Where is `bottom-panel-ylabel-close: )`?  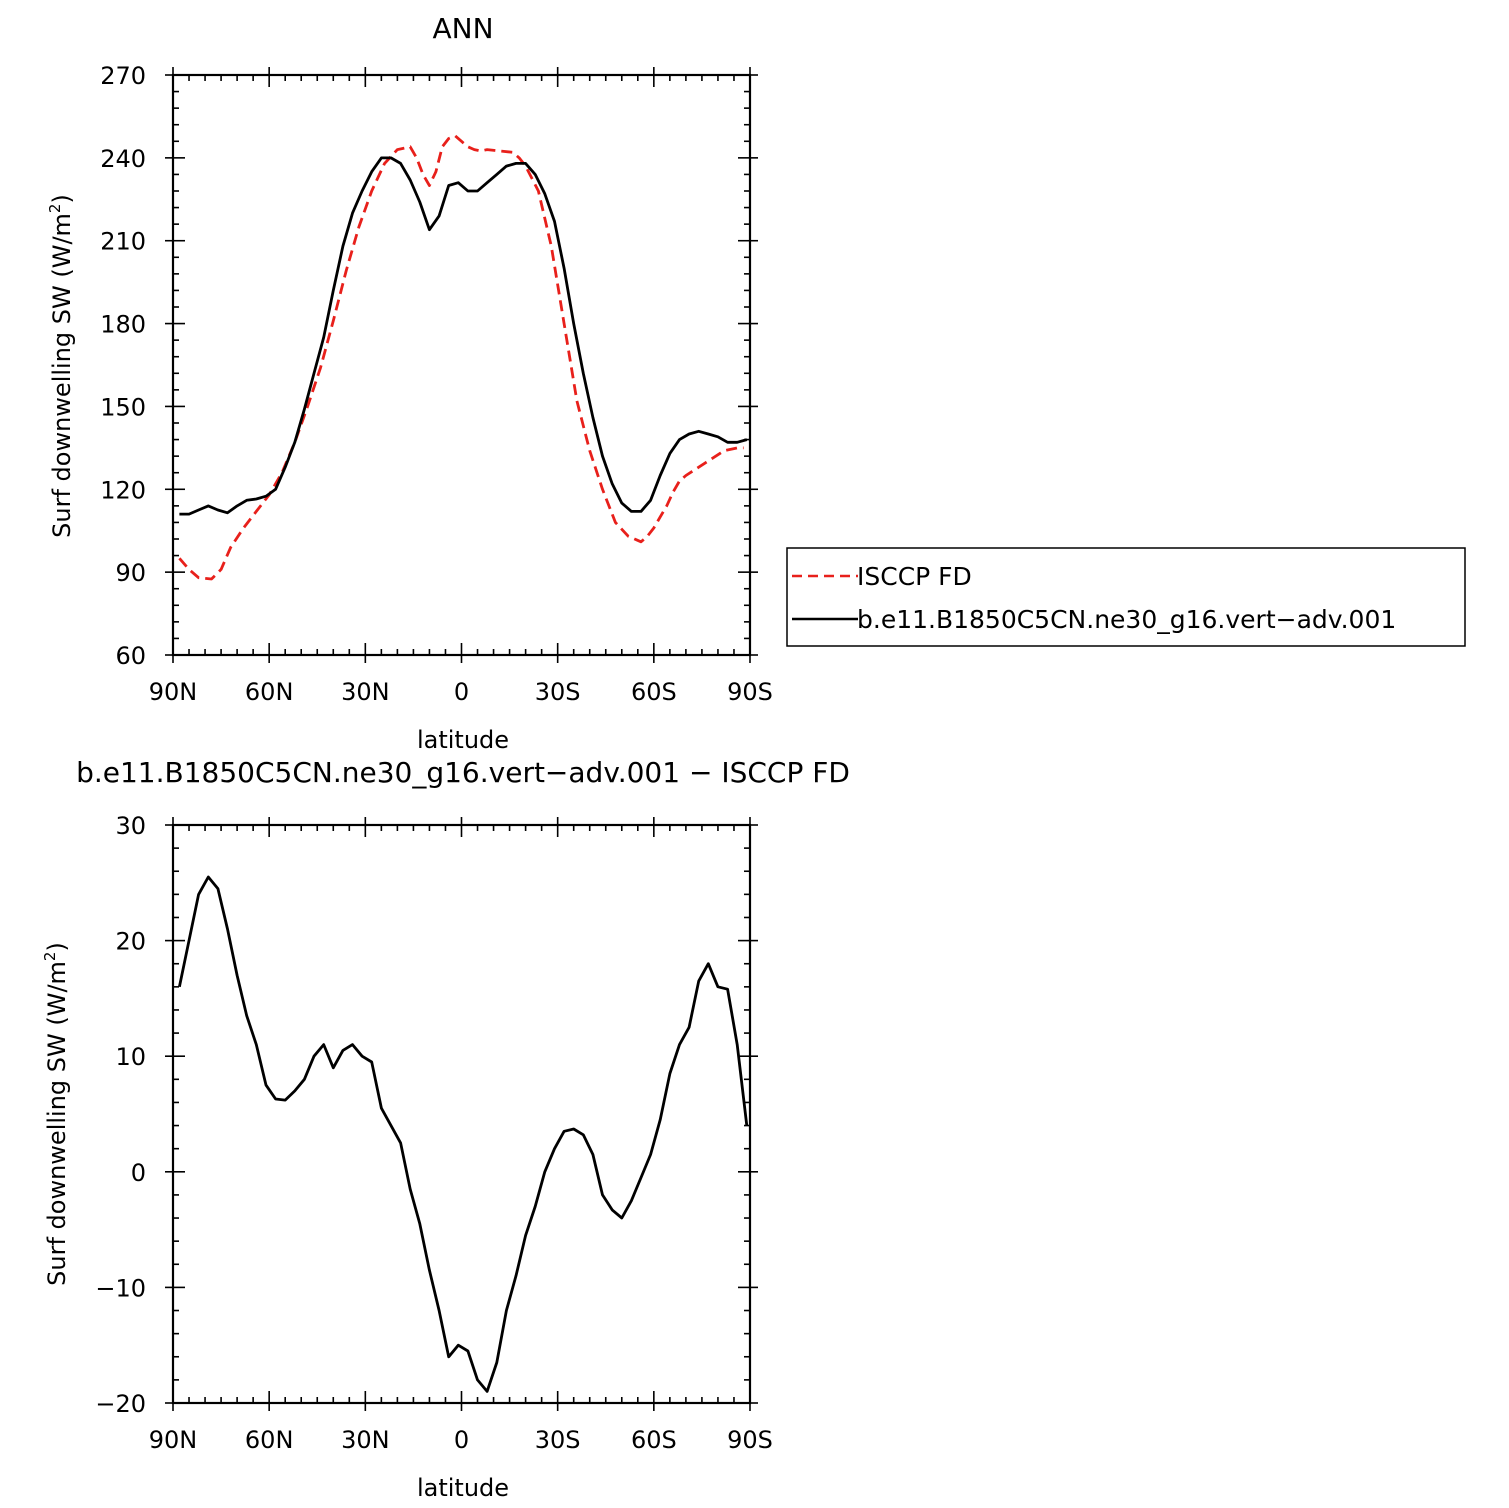
bottom-panel-ylabel-close: ) is located at coordinates (57, 946).